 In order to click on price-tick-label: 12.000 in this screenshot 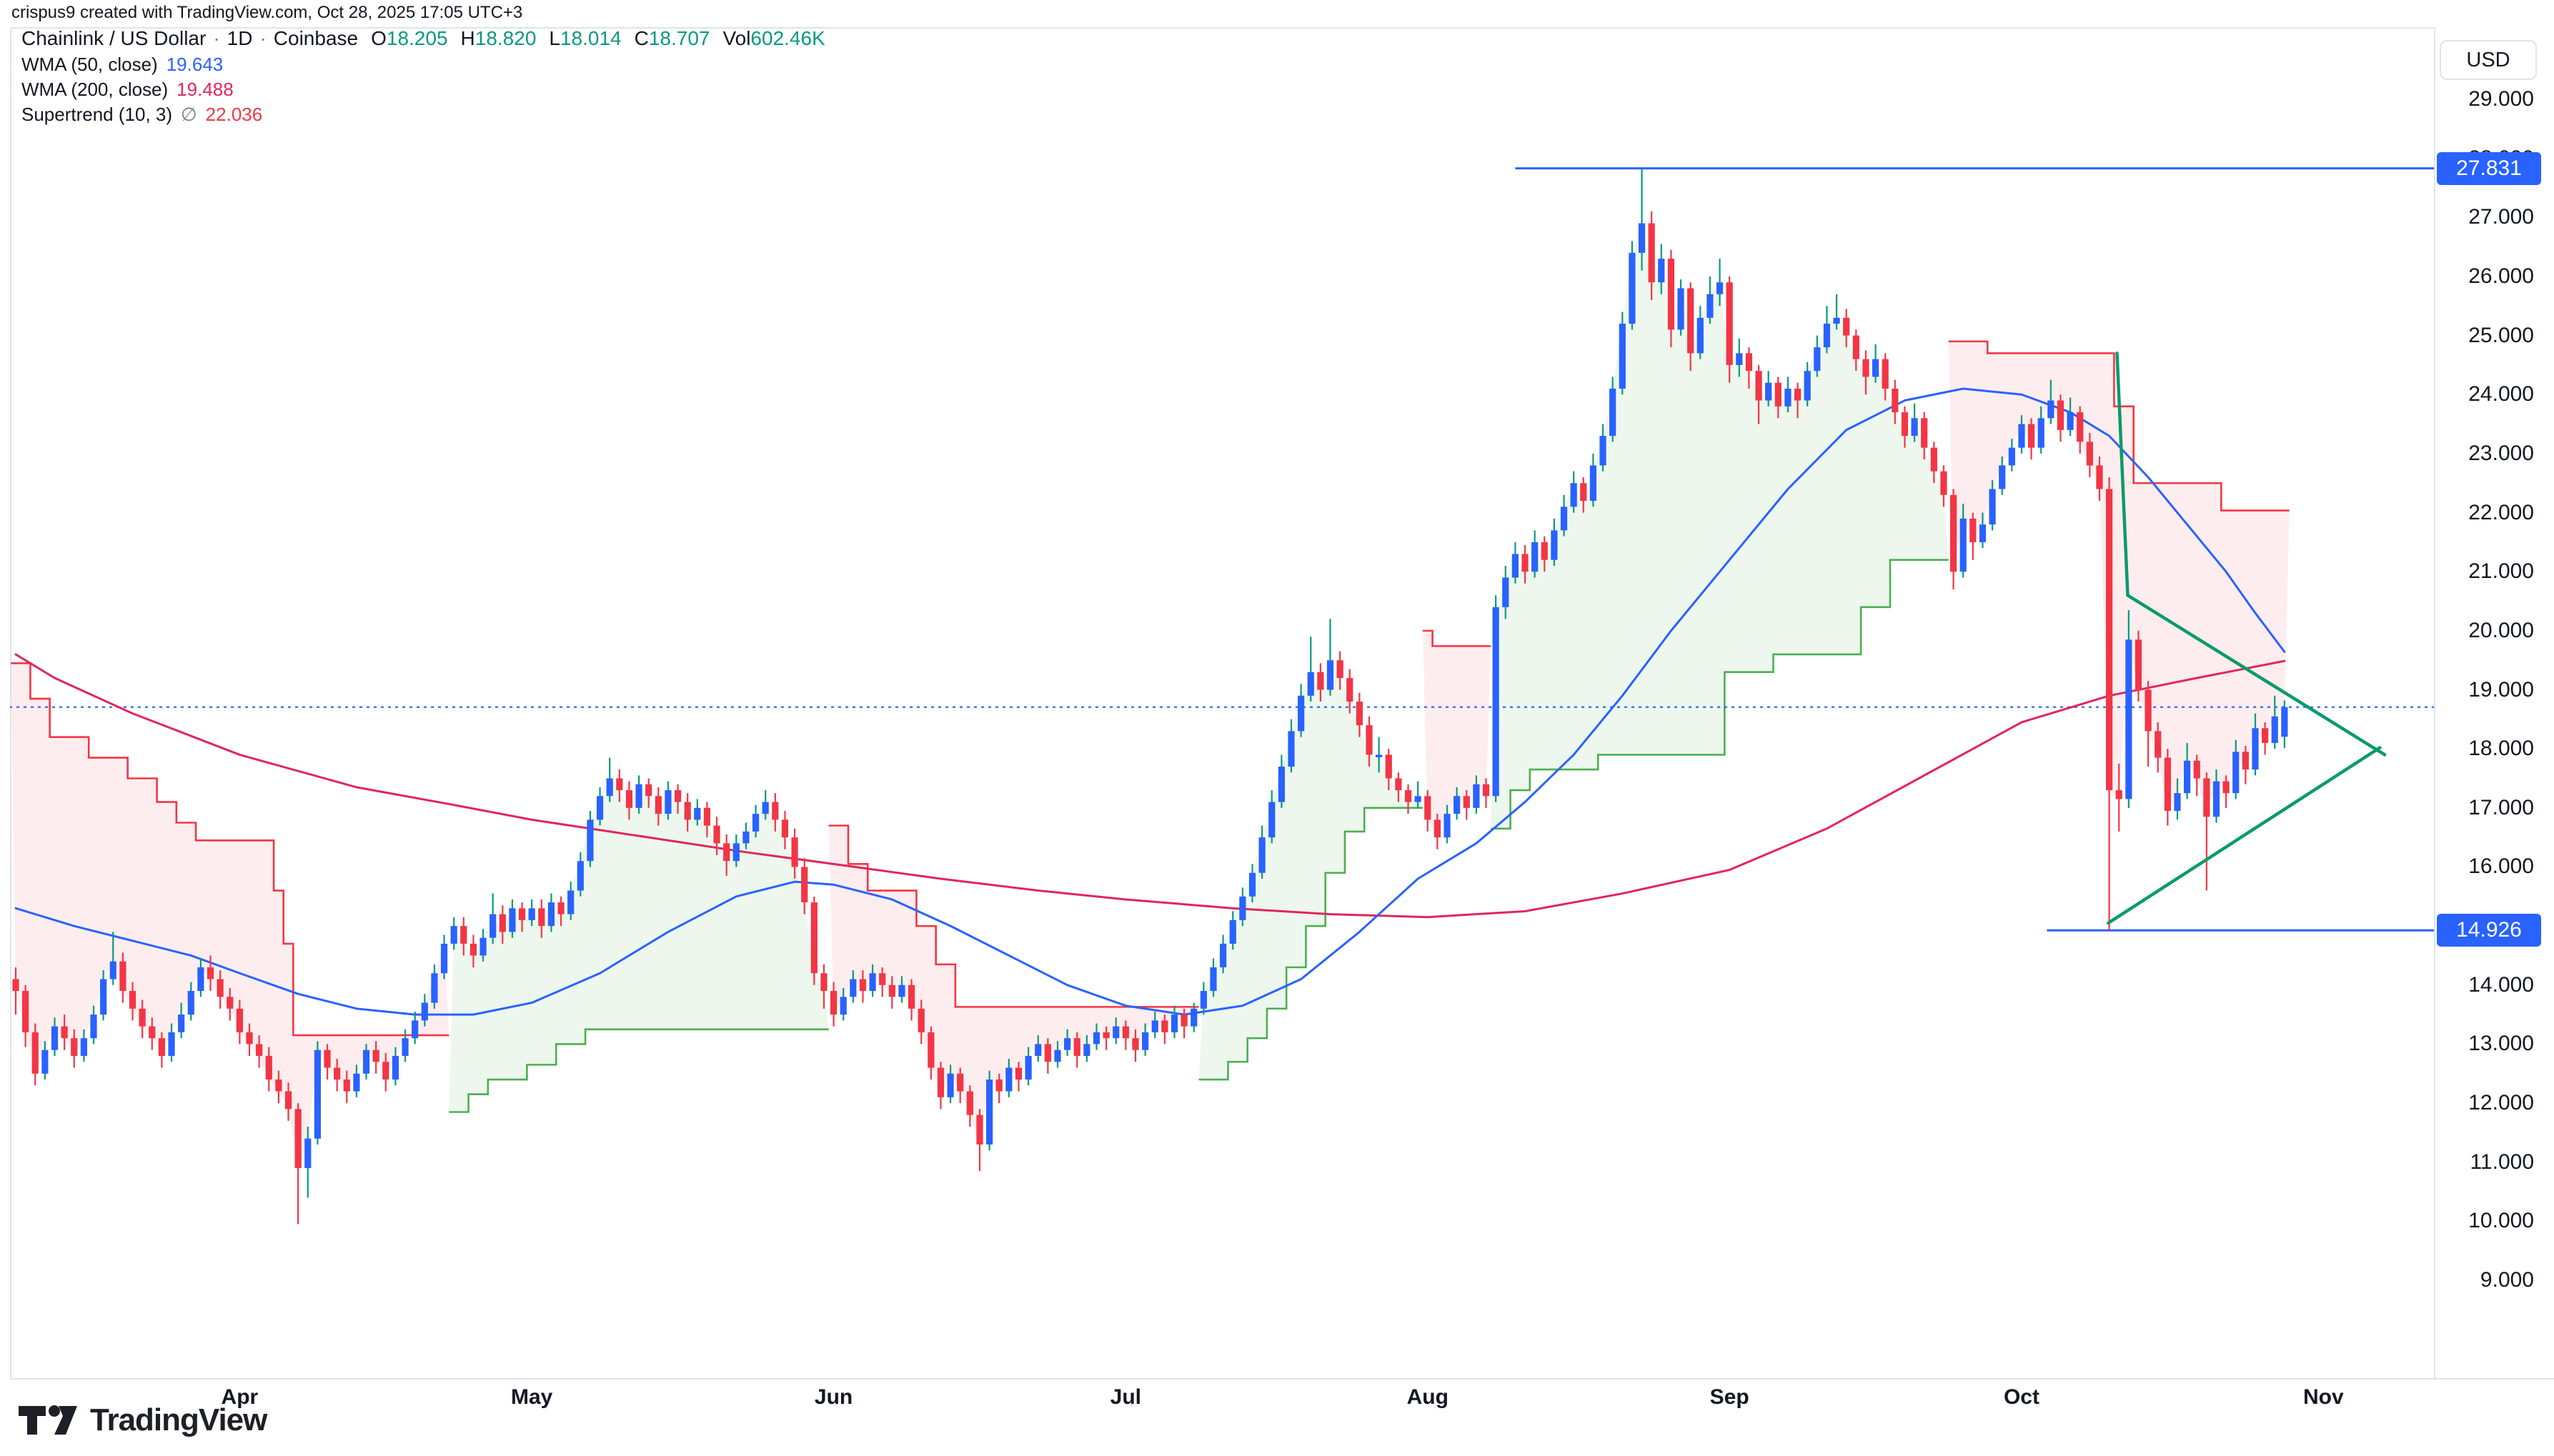, I will do `click(2501, 1103)`.